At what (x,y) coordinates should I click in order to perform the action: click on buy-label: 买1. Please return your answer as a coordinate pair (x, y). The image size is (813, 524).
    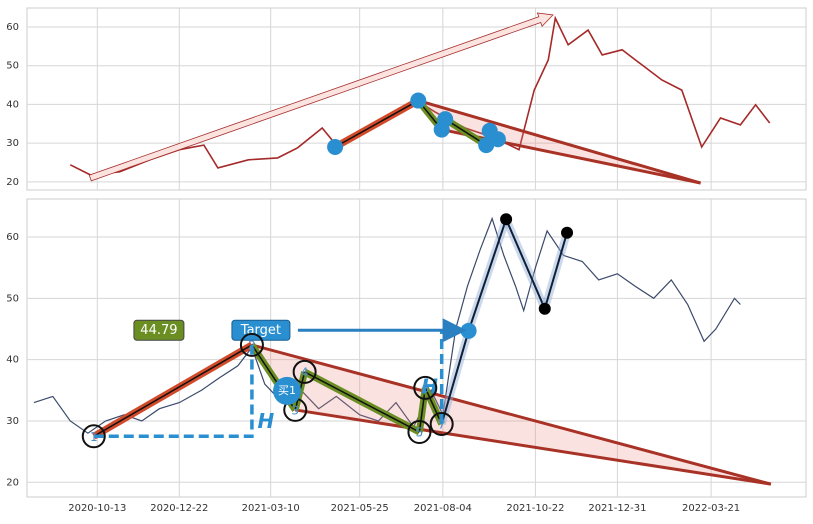
    Looking at the image, I should click on (287, 390).